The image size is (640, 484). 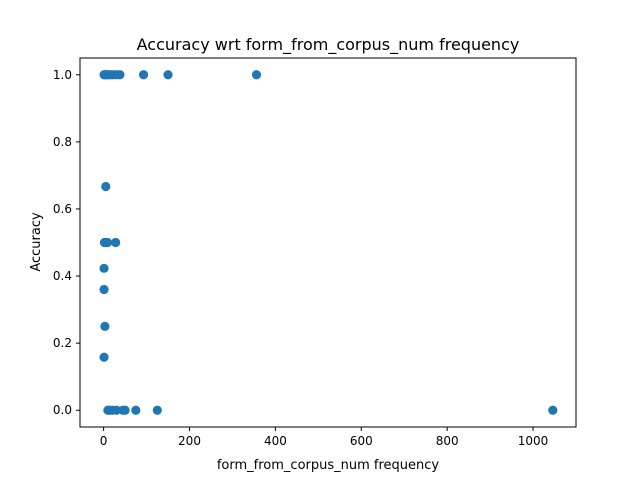 I want to click on y-tick-label-5: 1.0, so click(x=62, y=75).